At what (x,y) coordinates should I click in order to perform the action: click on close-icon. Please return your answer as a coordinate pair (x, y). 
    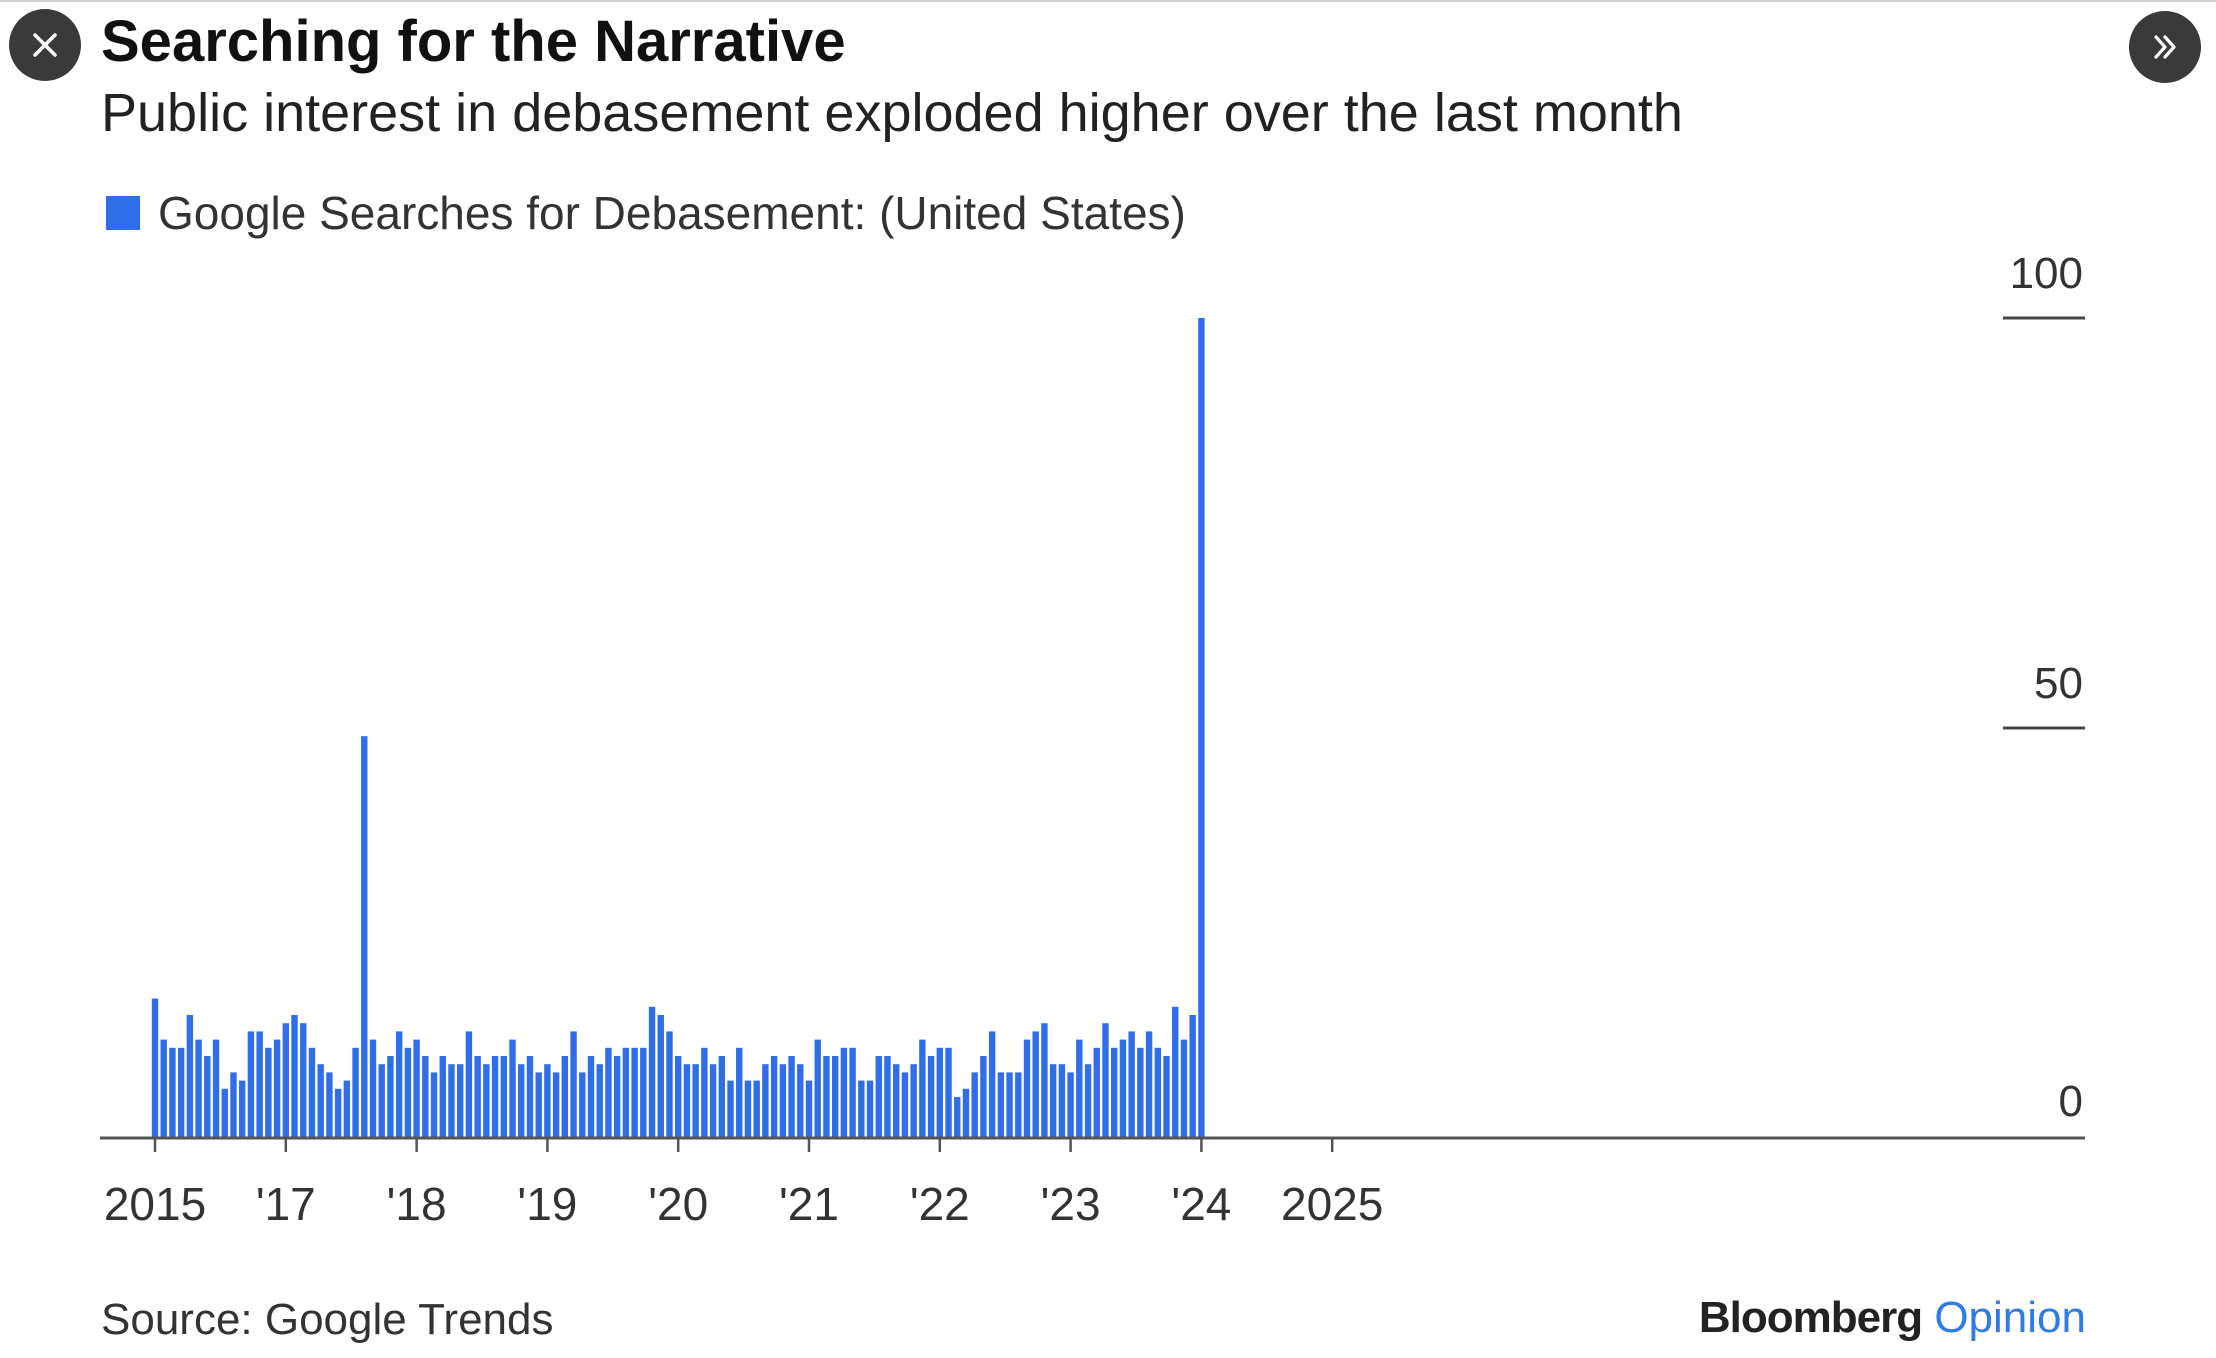
    Looking at the image, I should click on (45, 45).